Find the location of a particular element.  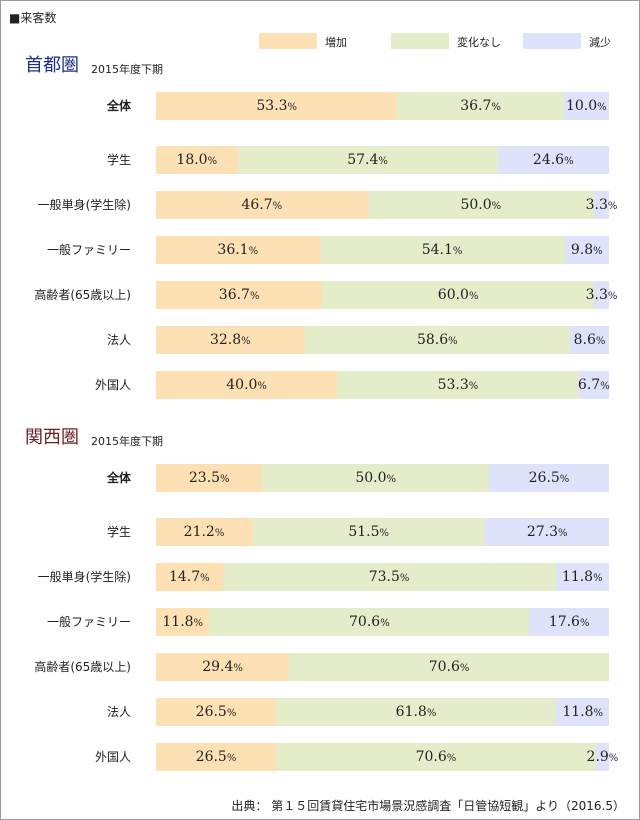

data-label: 40.0% is located at coordinates (246, 385).